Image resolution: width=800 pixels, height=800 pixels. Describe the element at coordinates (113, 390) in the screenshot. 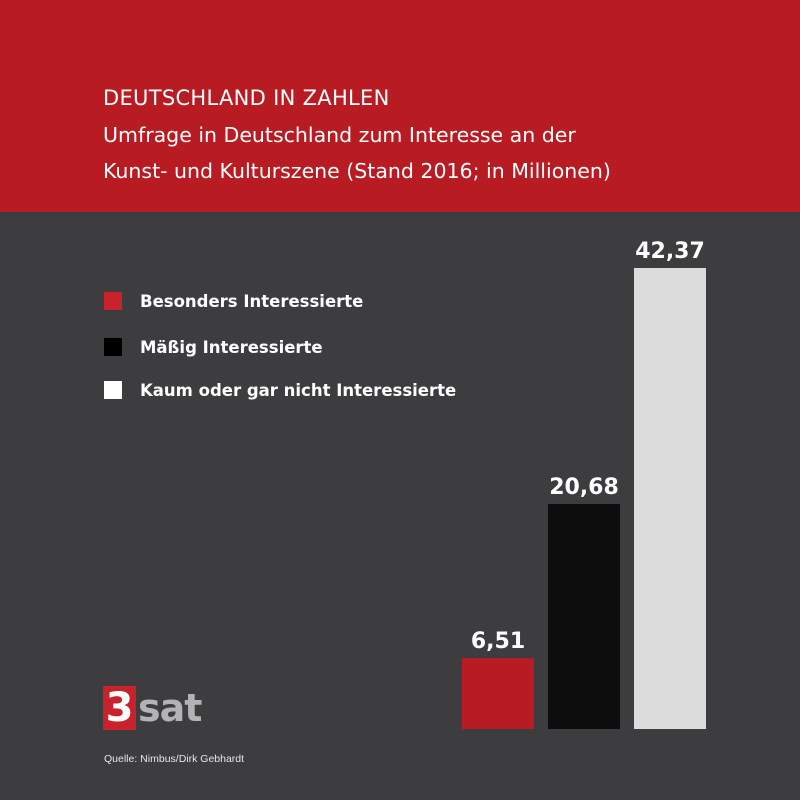

I see `legend-swatch-white` at that location.